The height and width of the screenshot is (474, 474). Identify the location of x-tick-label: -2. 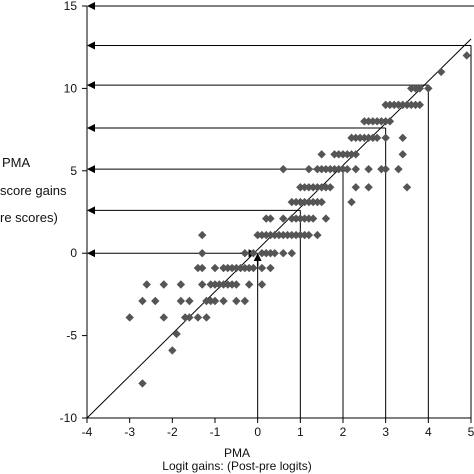
(172, 432).